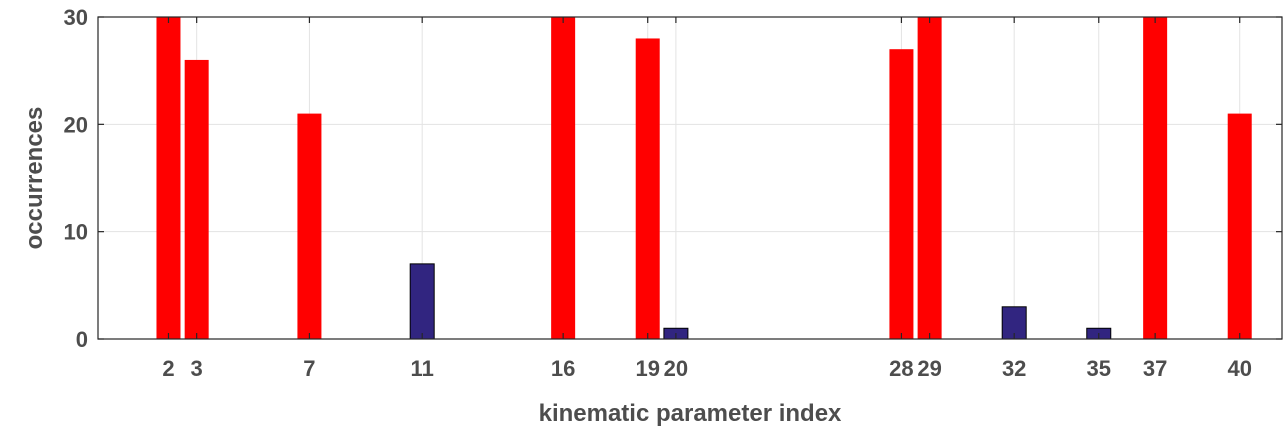 This screenshot has width=1285, height=431. Describe the element at coordinates (1239, 368) in the screenshot. I see `x-tick-label: 40` at that location.